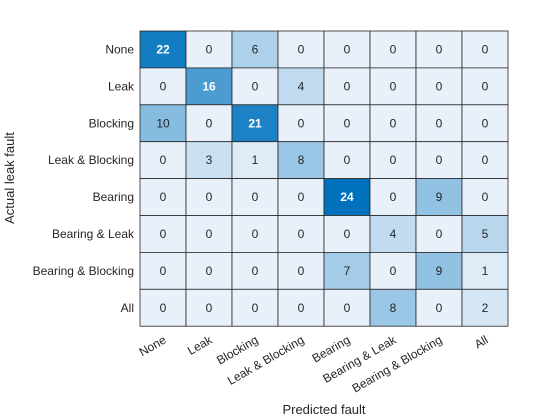  Describe the element at coordinates (481, 342) in the screenshot. I see `x-tick-label: All` at that location.